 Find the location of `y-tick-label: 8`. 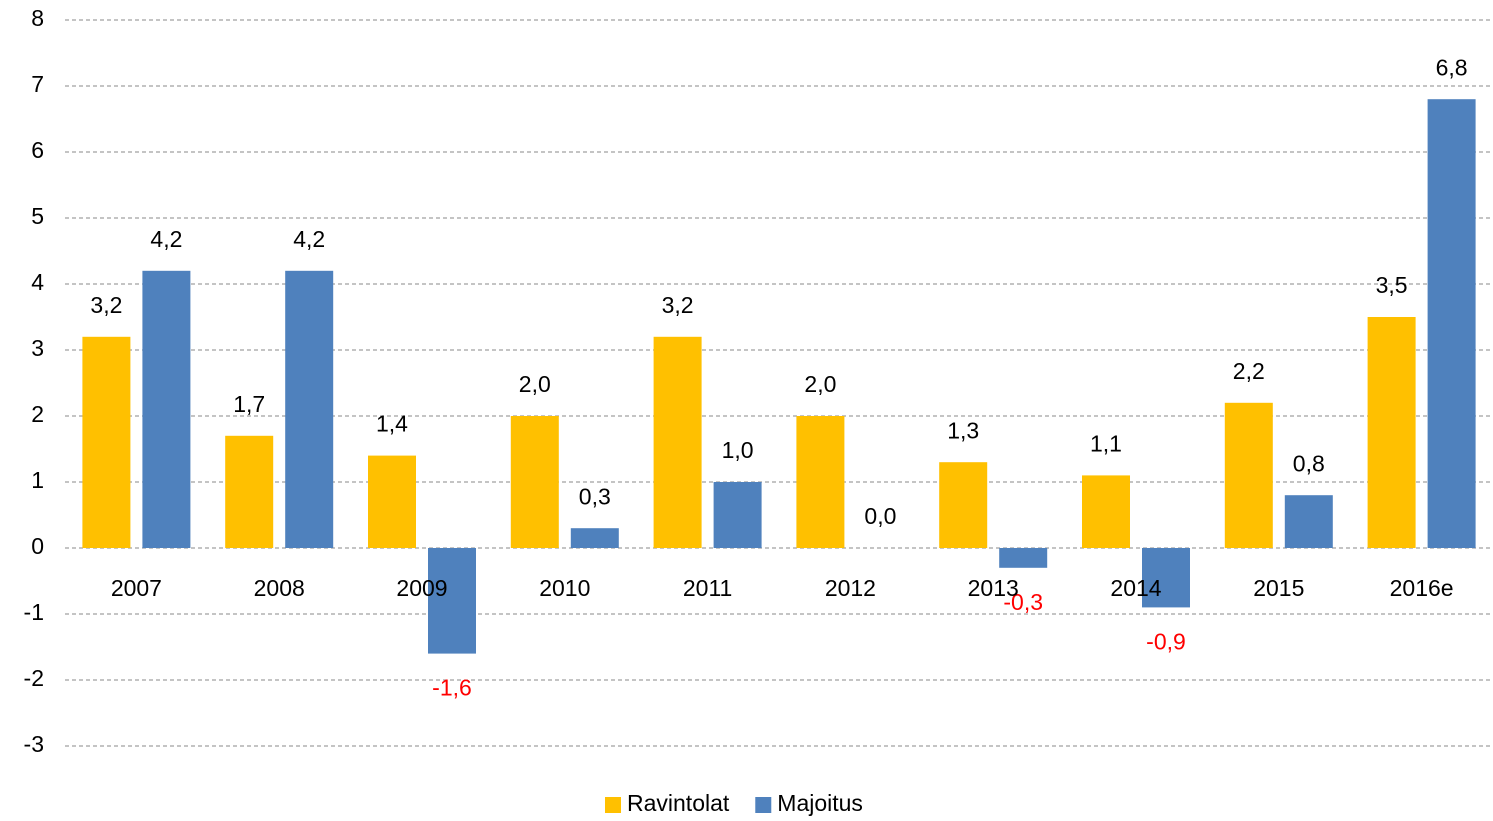

y-tick-label: 8 is located at coordinates (37, 18).